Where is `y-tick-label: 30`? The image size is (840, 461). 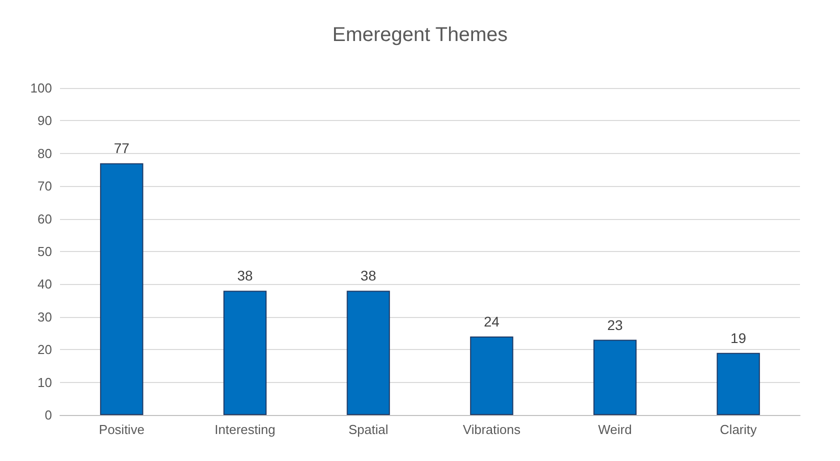
y-tick-label: 30 is located at coordinates (45, 316).